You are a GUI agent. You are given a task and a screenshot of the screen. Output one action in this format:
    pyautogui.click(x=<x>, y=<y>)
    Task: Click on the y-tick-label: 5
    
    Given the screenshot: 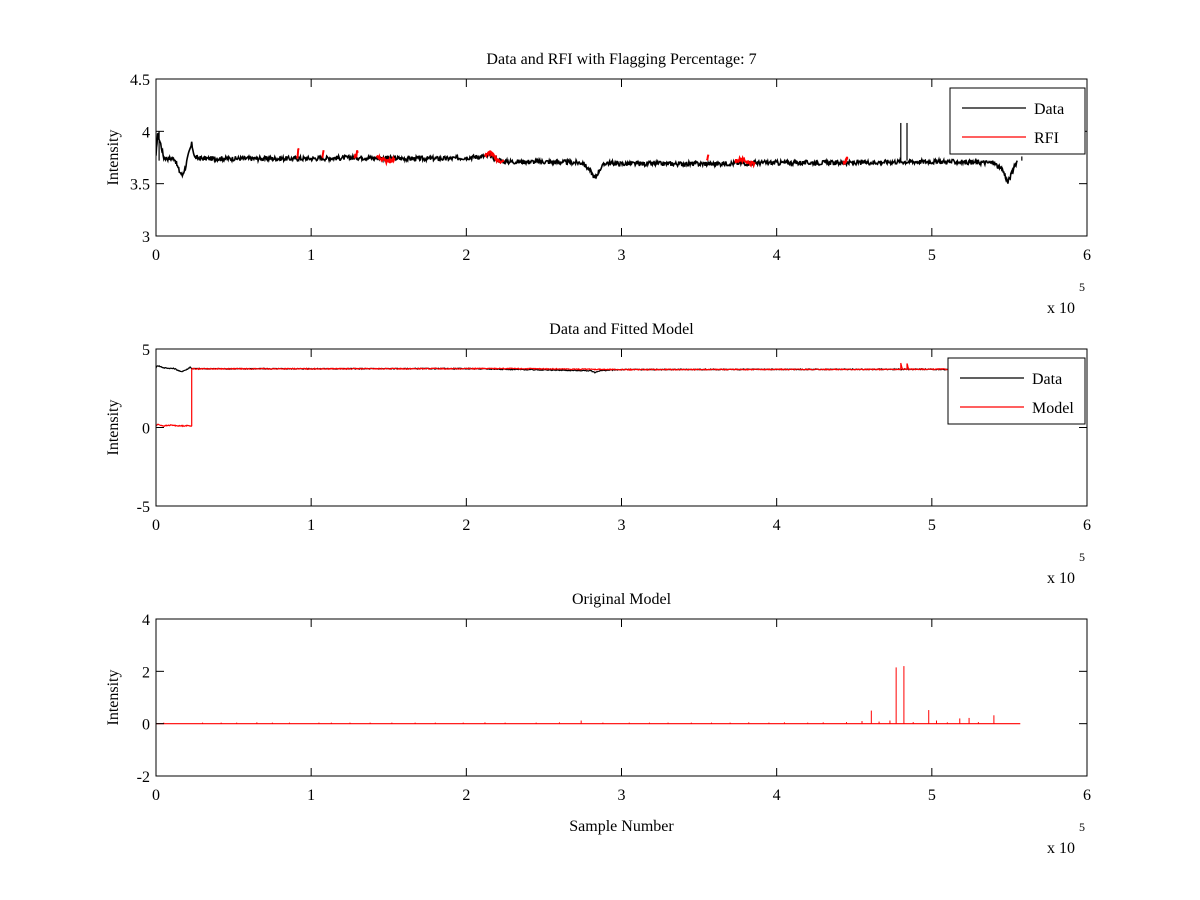 What is the action you would take?
    pyautogui.click(x=146, y=350)
    